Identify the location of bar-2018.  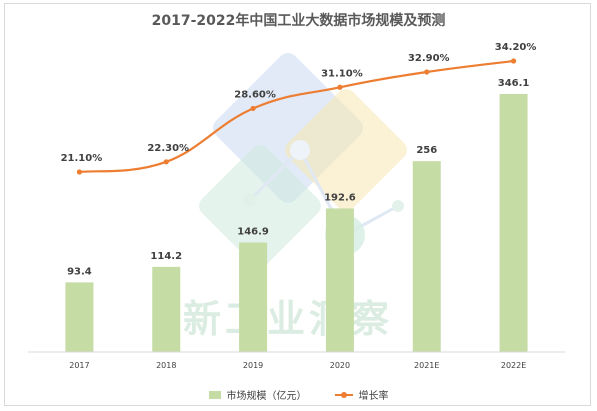
(166, 309).